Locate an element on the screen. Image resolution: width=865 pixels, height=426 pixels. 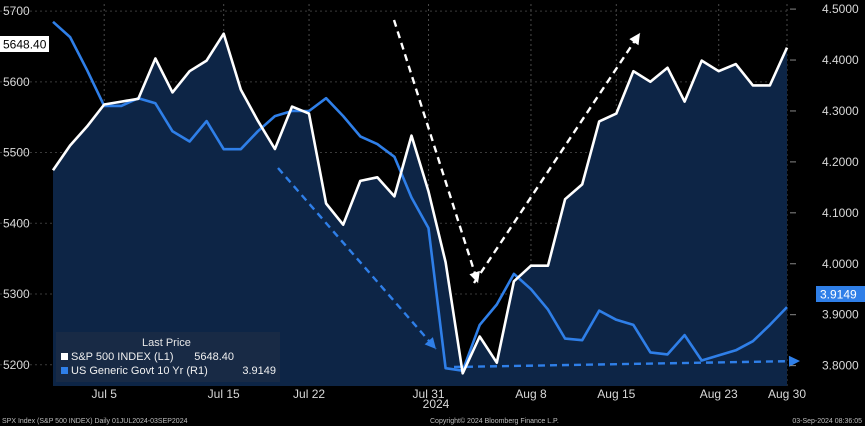
legend-label-yield: US Generic Govt 10 Yr (R1) is located at coordinates (139, 371).